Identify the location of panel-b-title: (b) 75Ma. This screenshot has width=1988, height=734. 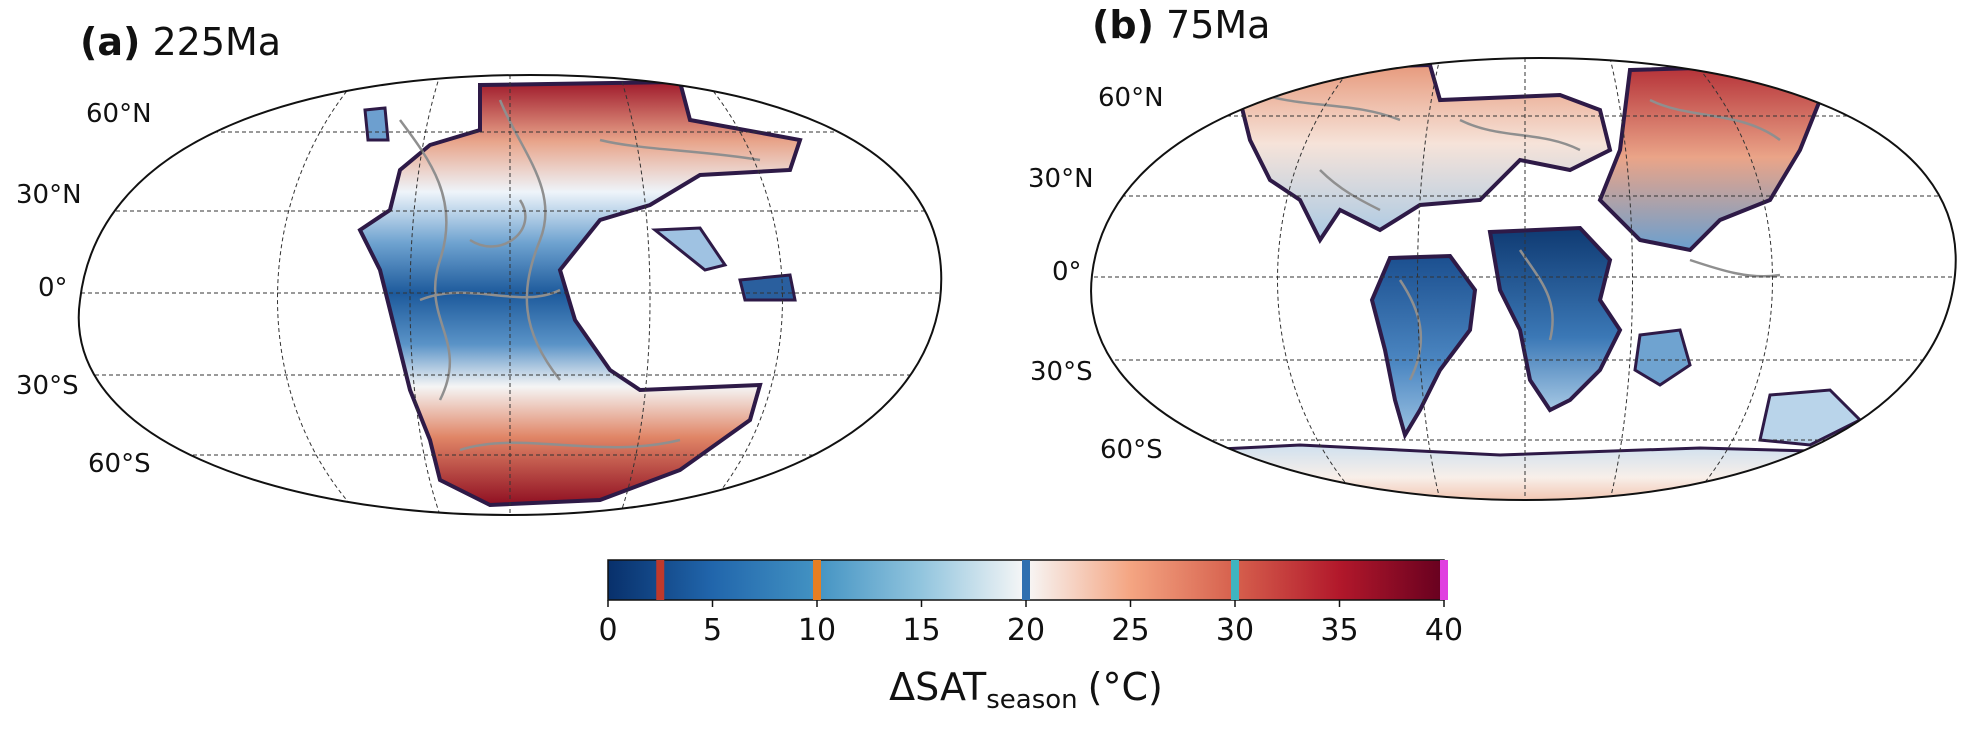
(1181, 25).